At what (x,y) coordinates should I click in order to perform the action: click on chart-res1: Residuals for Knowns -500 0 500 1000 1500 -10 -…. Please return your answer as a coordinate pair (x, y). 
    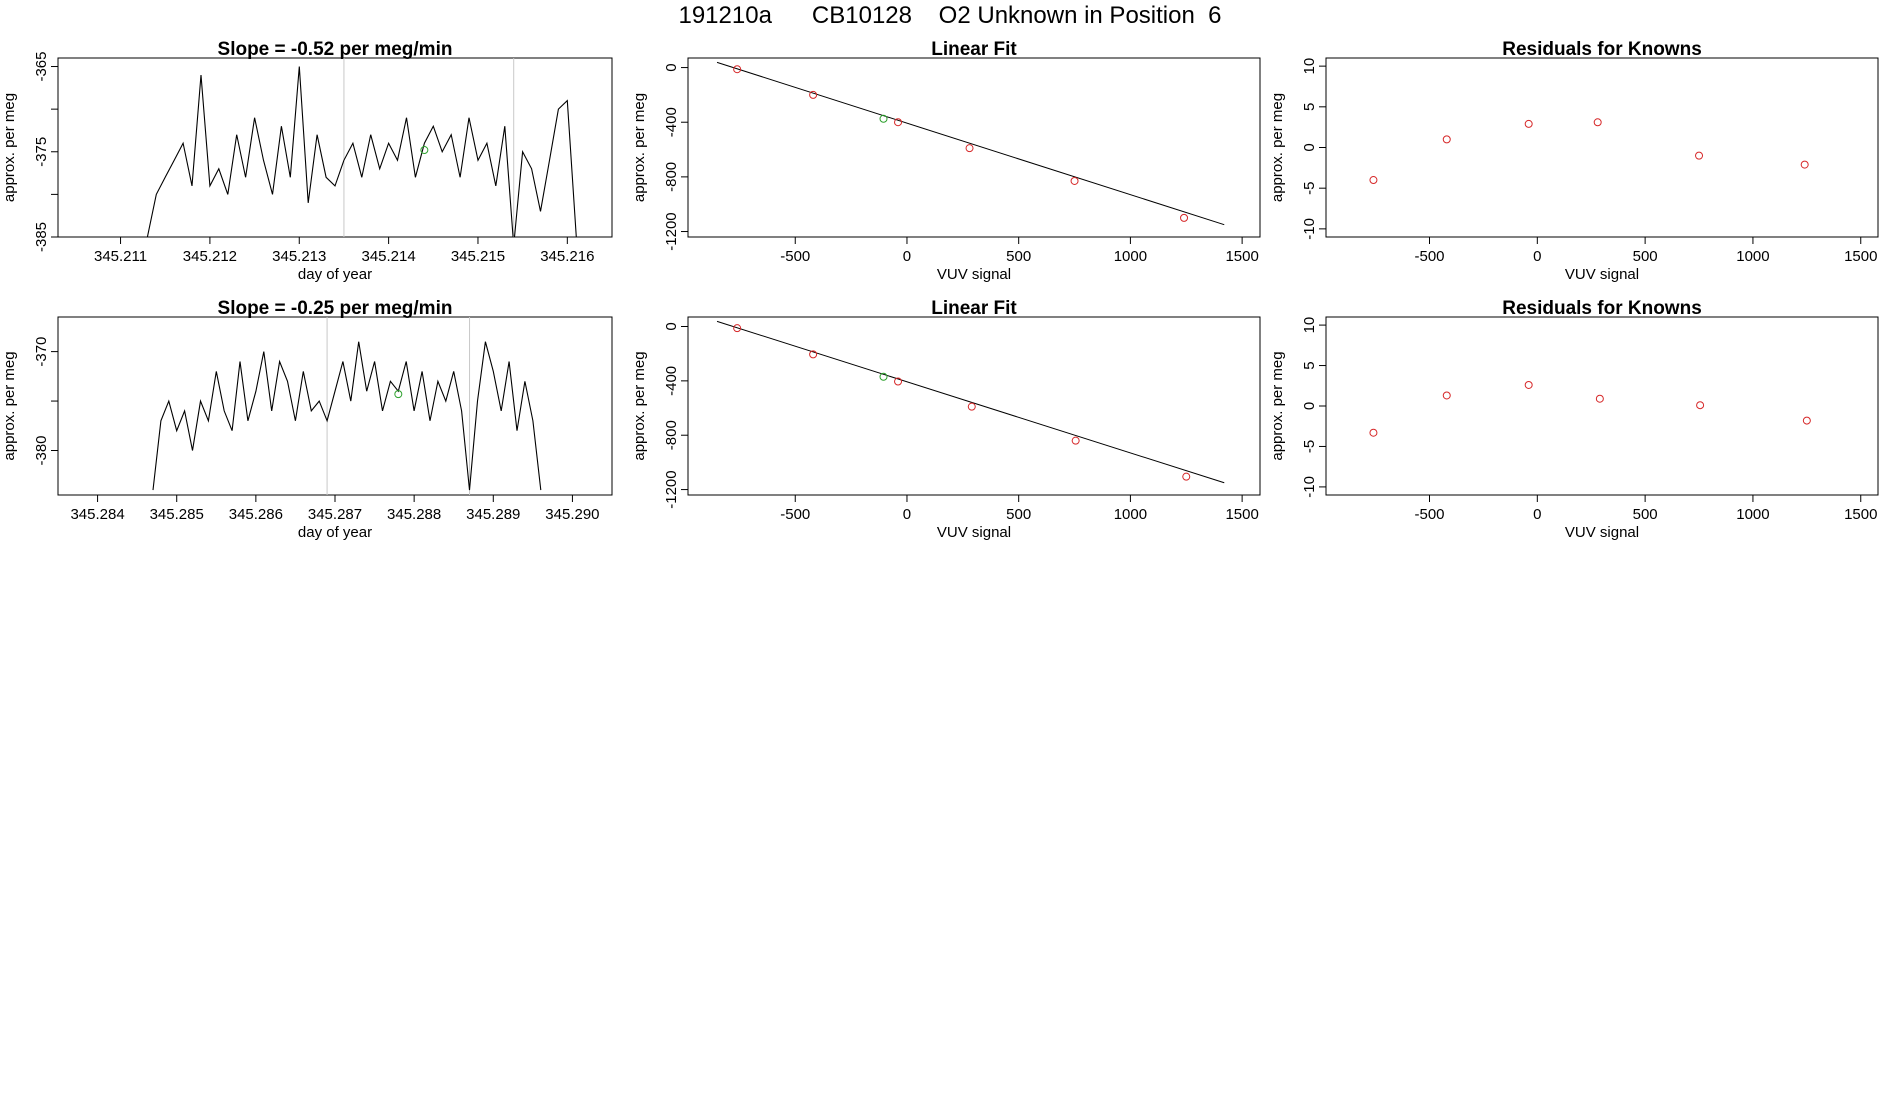
    Looking at the image, I should click on (1574, 161).